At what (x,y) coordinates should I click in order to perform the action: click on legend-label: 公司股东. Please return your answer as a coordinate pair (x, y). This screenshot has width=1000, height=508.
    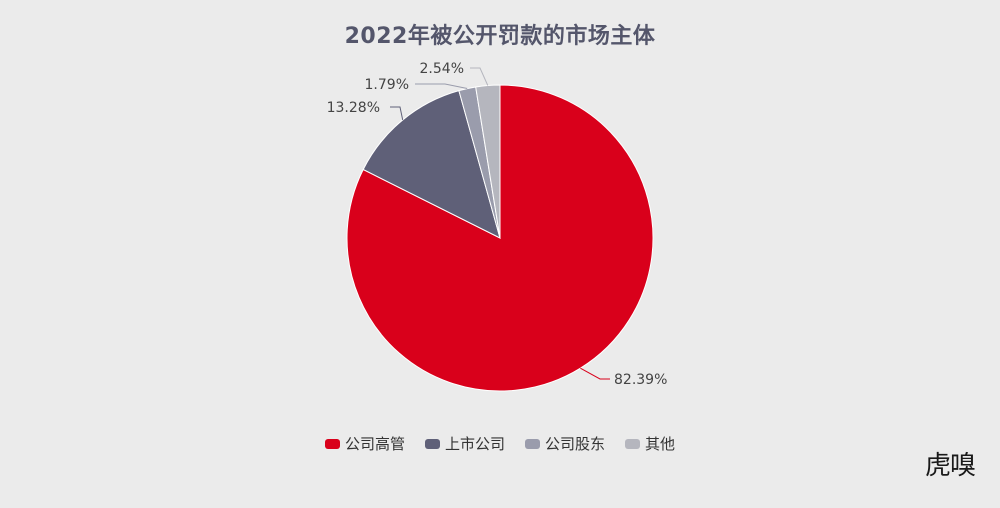
    Looking at the image, I should click on (575, 444).